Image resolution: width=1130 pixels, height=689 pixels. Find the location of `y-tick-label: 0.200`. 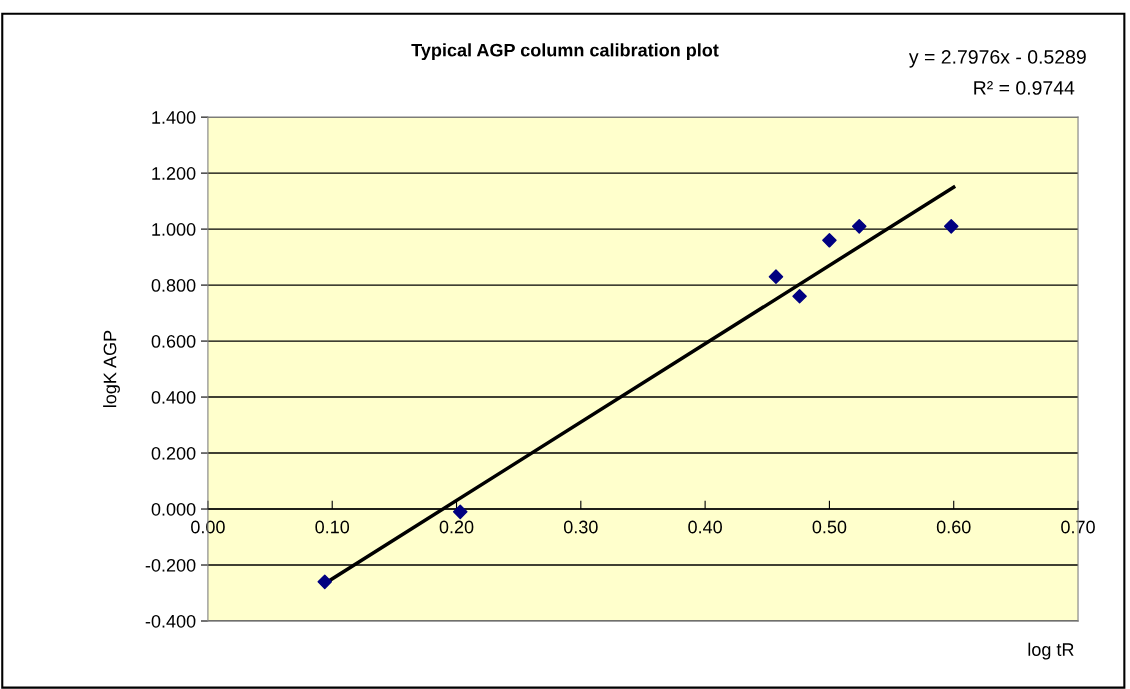

y-tick-label: 0.200 is located at coordinates (173, 453).